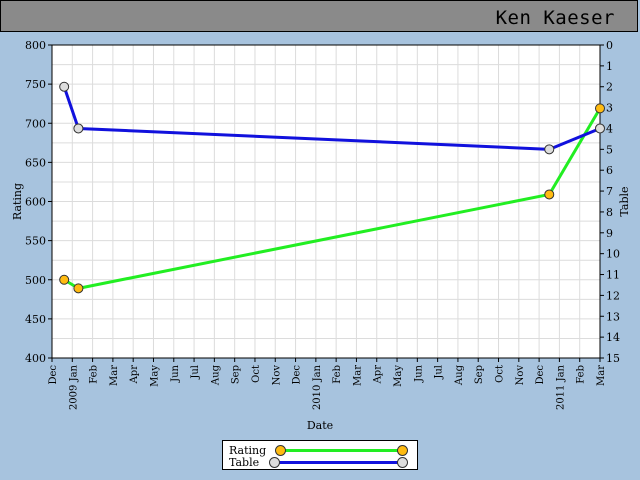  What do you see at coordinates (317, 387) in the screenshot?
I see `x-tick-label: 2010 Jan` at bounding box center [317, 387].